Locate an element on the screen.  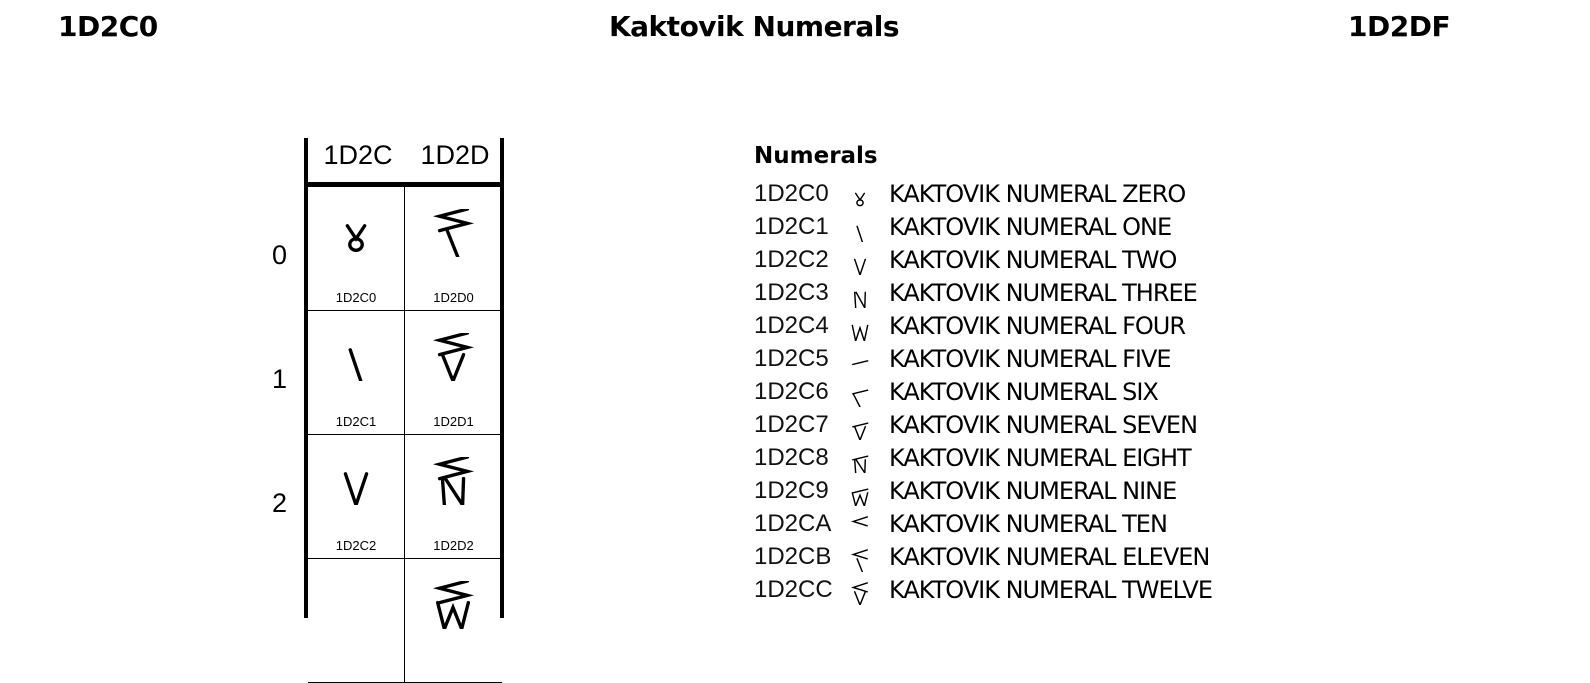
list-item: 1D2C9 KAKTOVIK NUMERAL NINE is located at coordinates (1104, 493).